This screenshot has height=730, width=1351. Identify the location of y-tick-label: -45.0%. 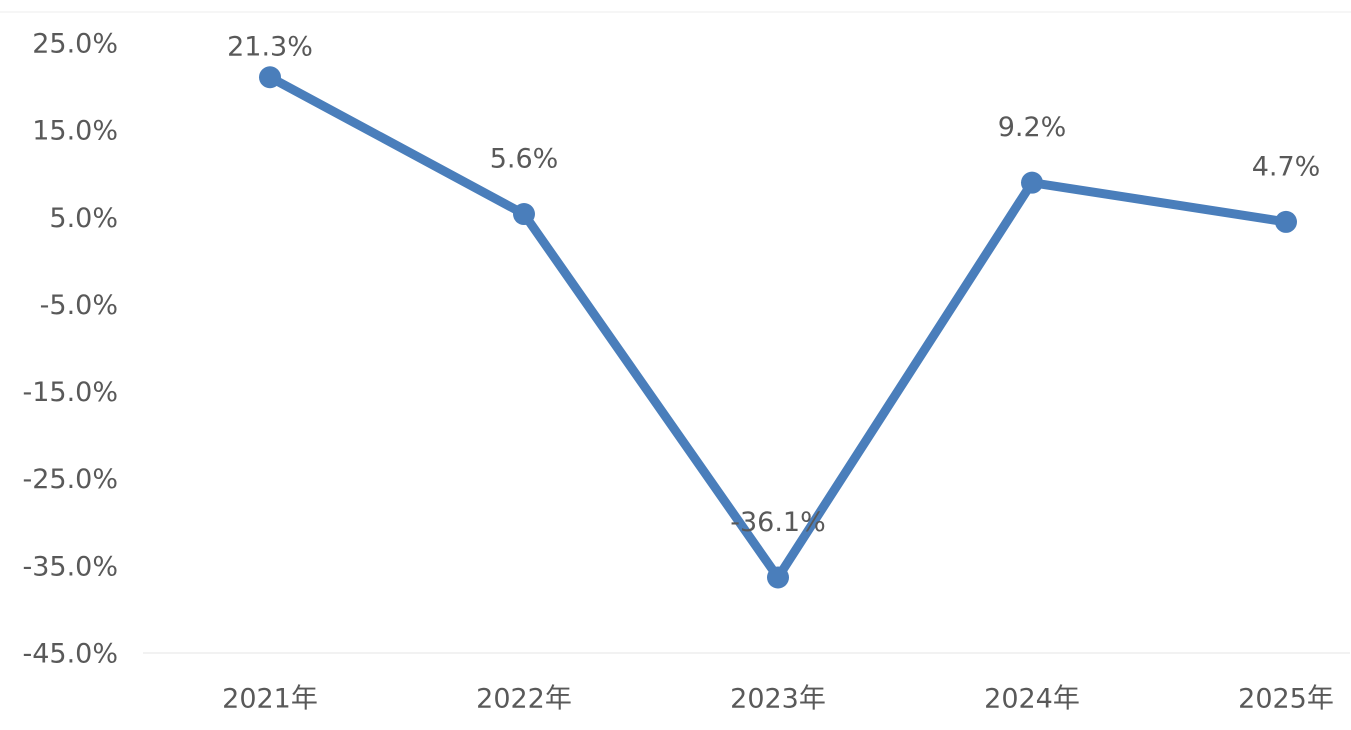
(70, 654).